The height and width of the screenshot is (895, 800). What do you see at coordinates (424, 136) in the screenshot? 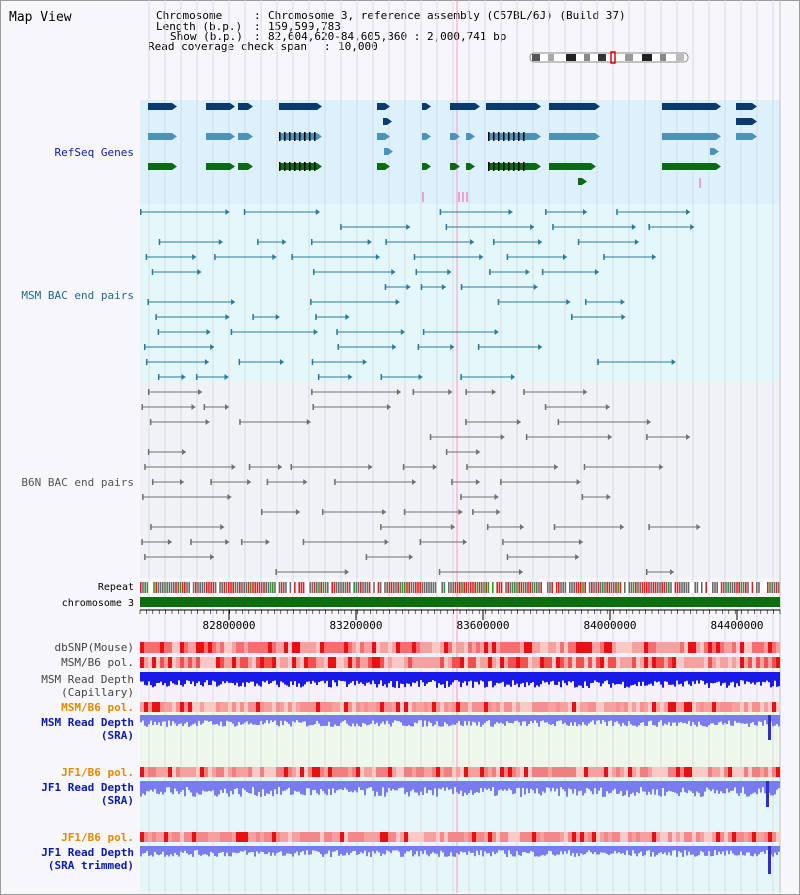
I see `gene-feature` at bounding box center [424, 136].